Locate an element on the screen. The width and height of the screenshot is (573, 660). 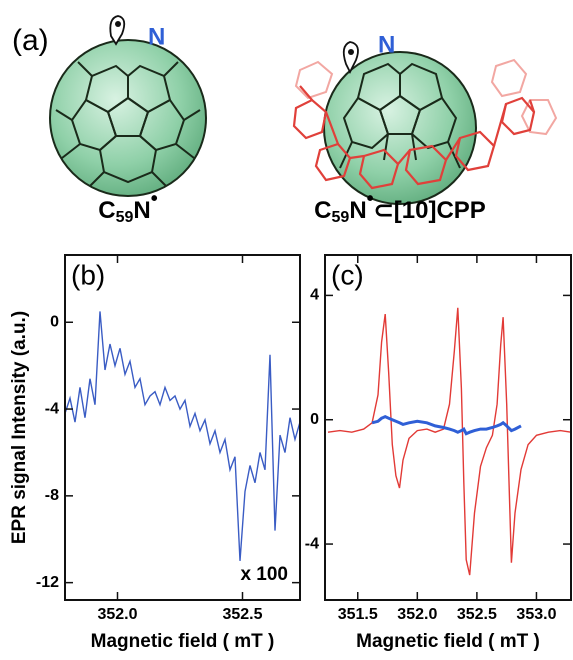
annotation: x 100 is located at coordinates (264, 574).